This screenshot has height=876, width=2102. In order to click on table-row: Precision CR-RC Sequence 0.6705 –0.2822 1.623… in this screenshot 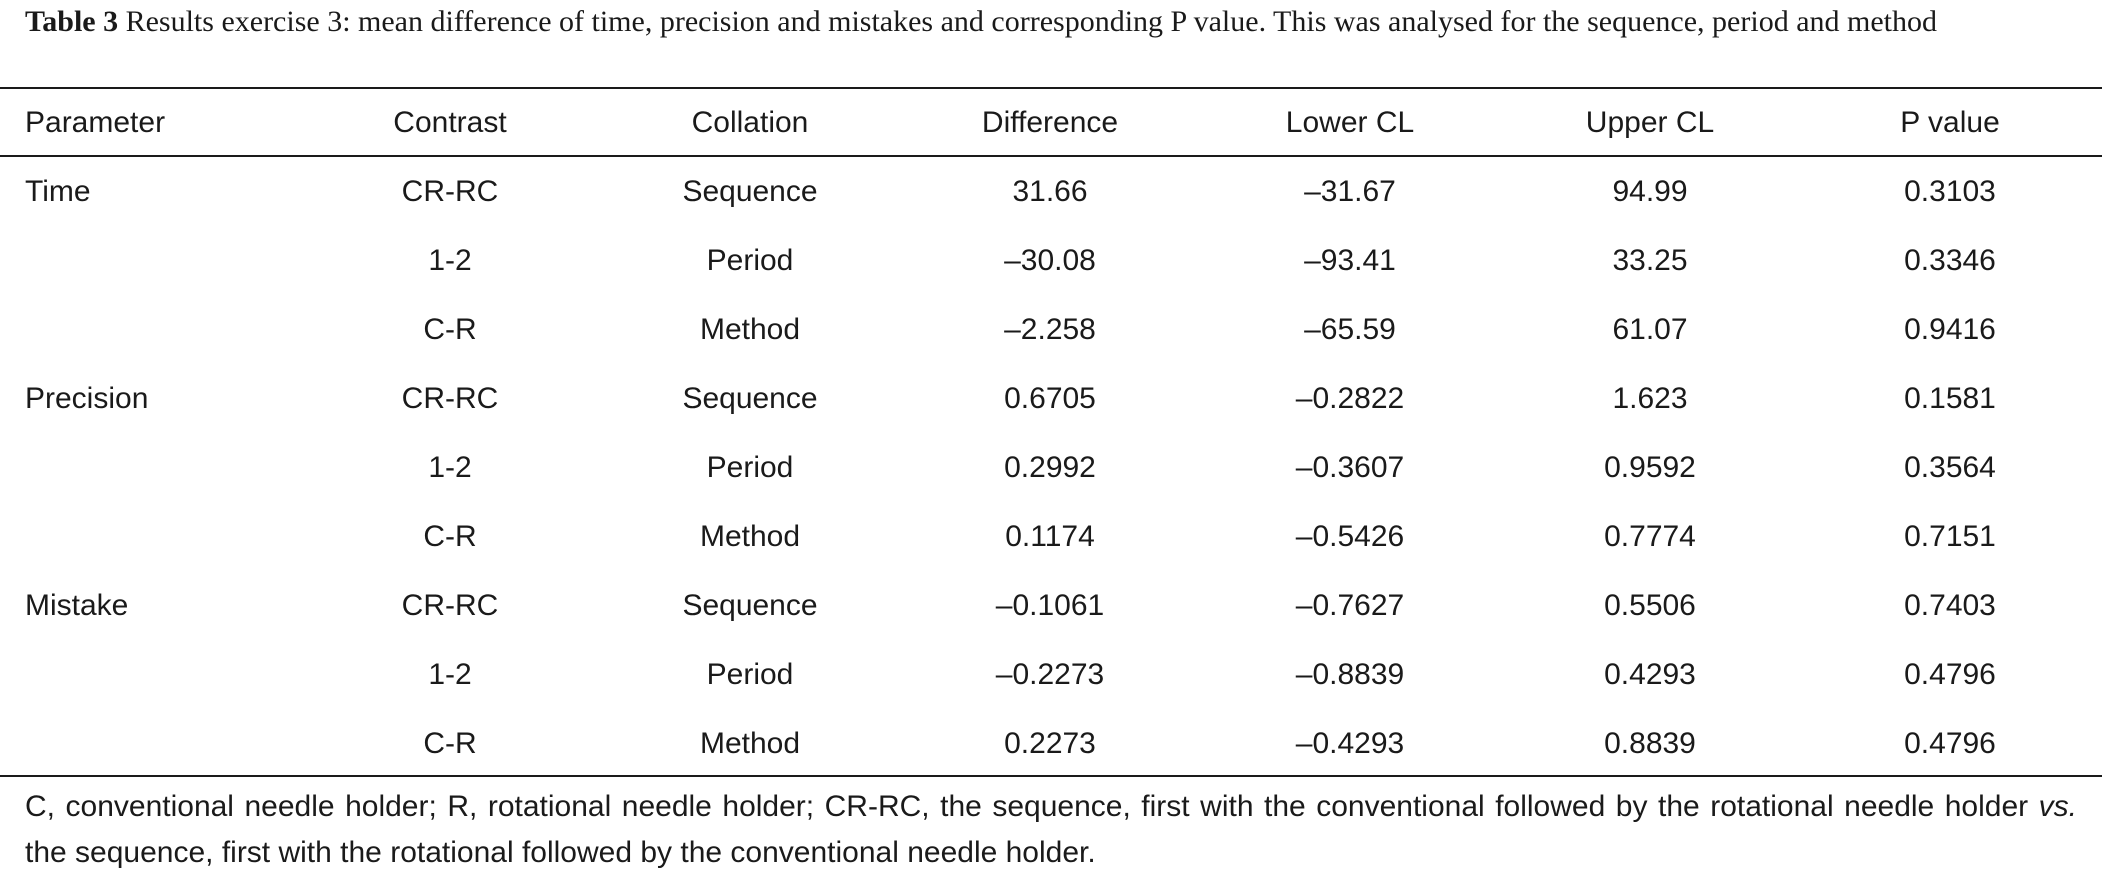, I will do `click(1051, 398)`.